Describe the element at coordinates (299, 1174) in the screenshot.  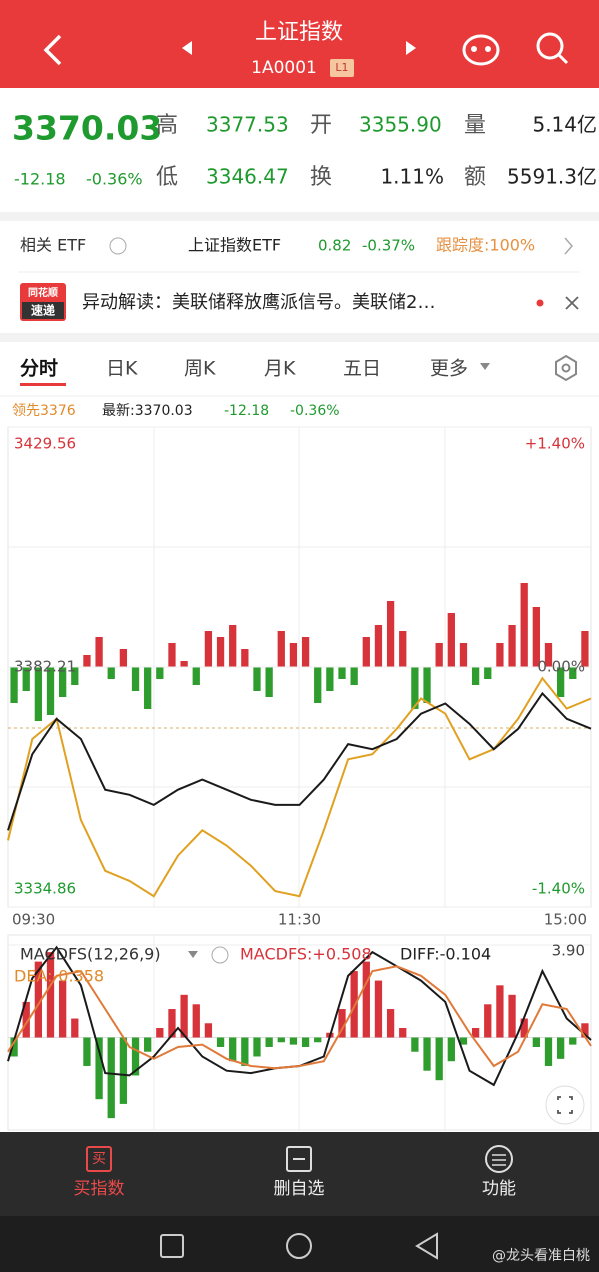
I see `bottom-nav` at that location.